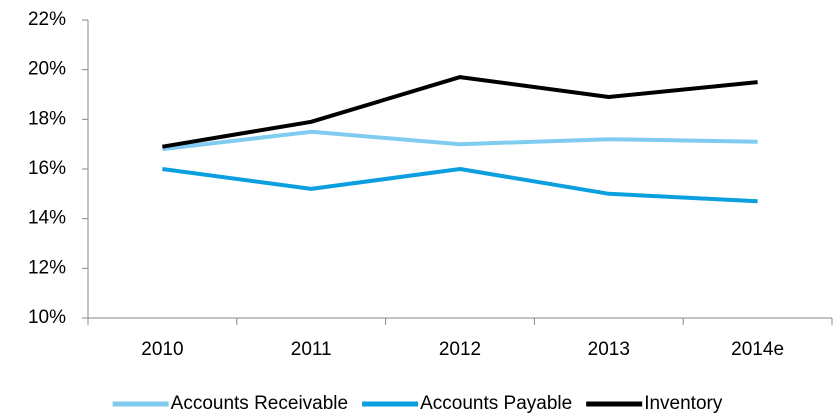 This screenshot has width=835, height=418. What do you see at coordinates (47, 267) in the screenshot?
I see `y-tick-label: 12%` at bounding box center [47, 267].